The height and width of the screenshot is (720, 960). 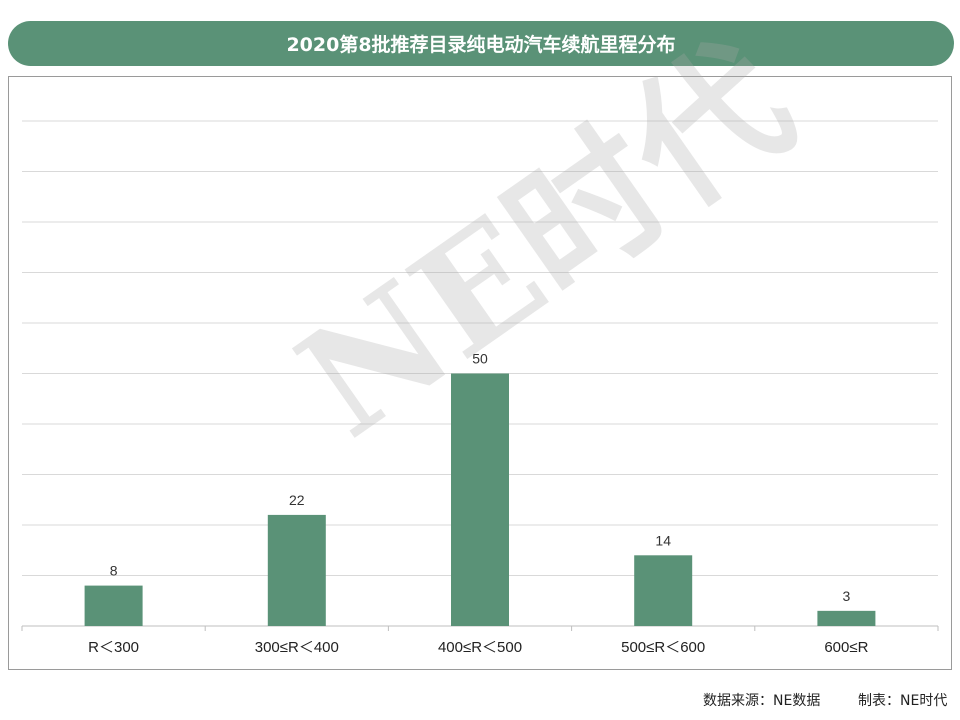 What do you see at coordinates (481, 43) in the screenshot?
I see `chart-title: 2020第8批推荐目录纯电动汽车续航里程分布` at bounding box center [481, 43].